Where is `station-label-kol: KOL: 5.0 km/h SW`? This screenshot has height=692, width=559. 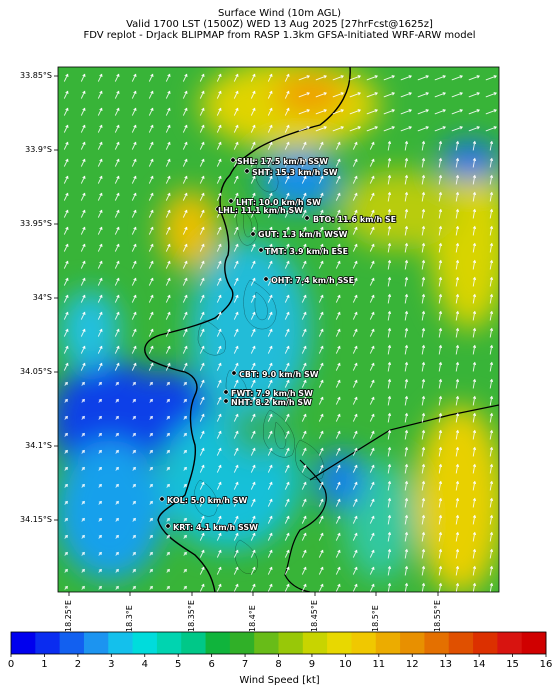
station-label-kol: KOL: 5.0 km/h SW is located at coordinates (207, 500).